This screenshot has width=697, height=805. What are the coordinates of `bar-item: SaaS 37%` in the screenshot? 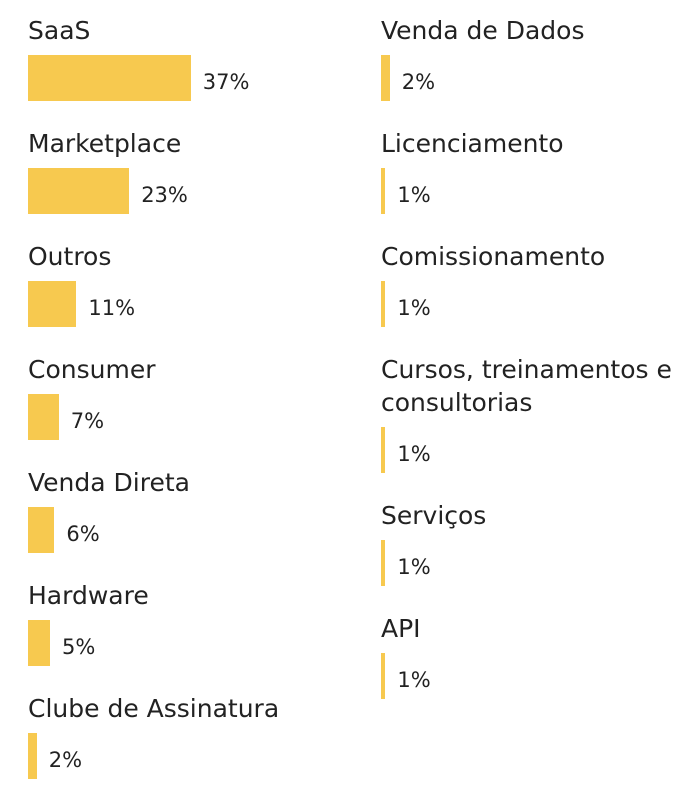 It's located at (193, 57).